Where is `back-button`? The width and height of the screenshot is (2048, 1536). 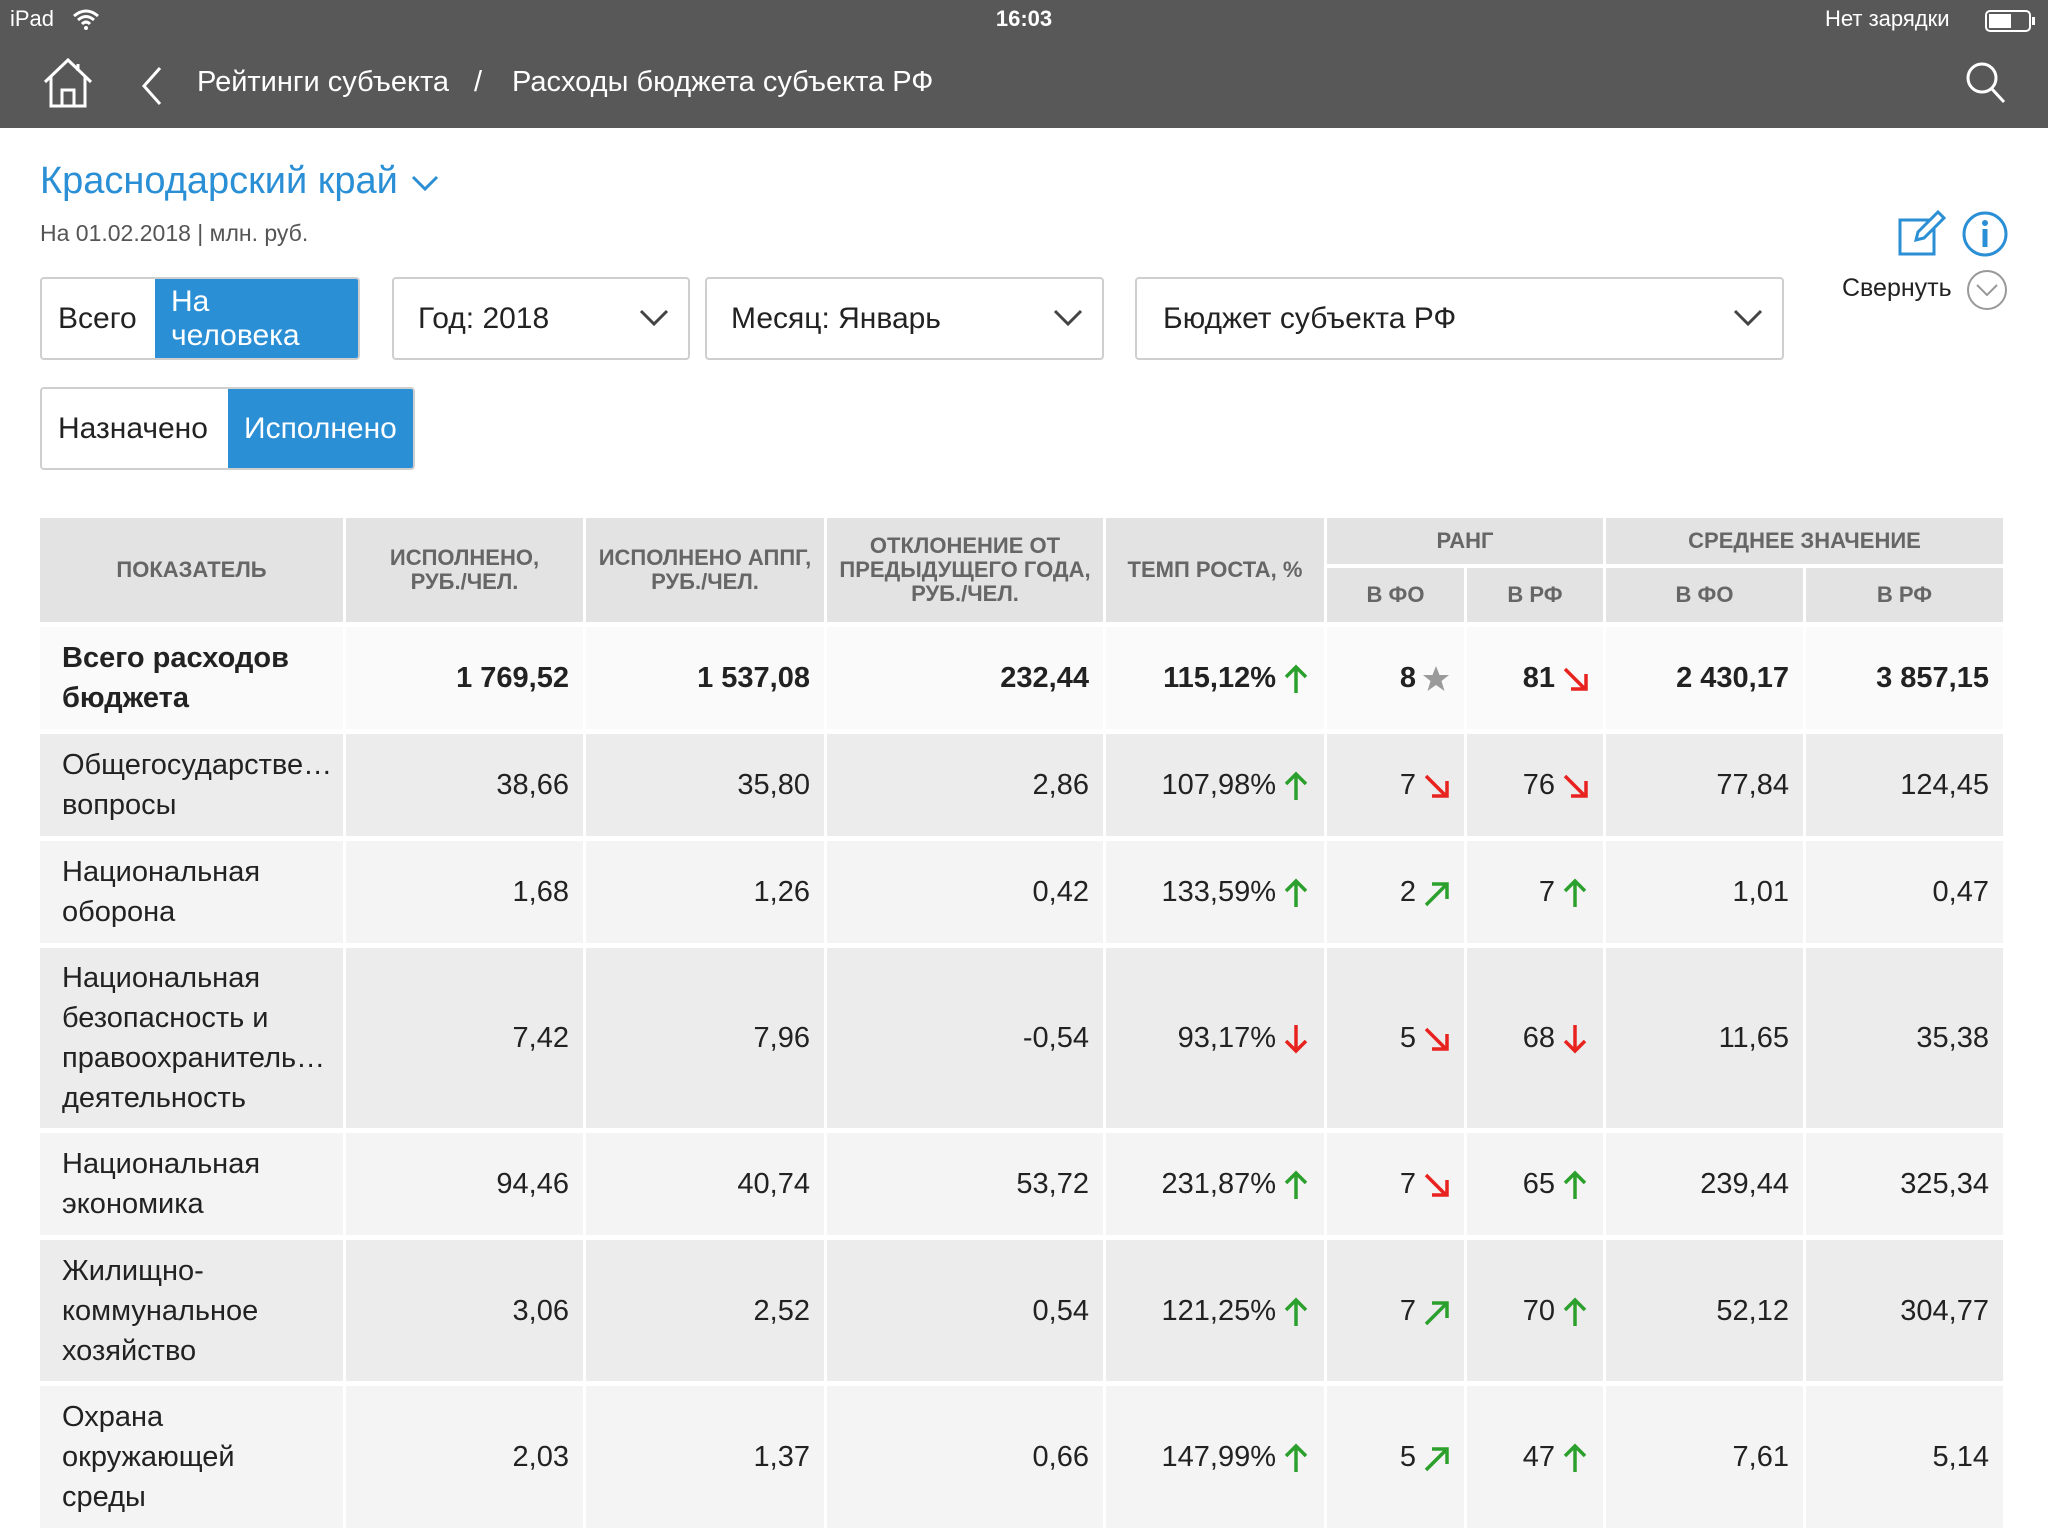
back-button is located at coordinates (152, 86).